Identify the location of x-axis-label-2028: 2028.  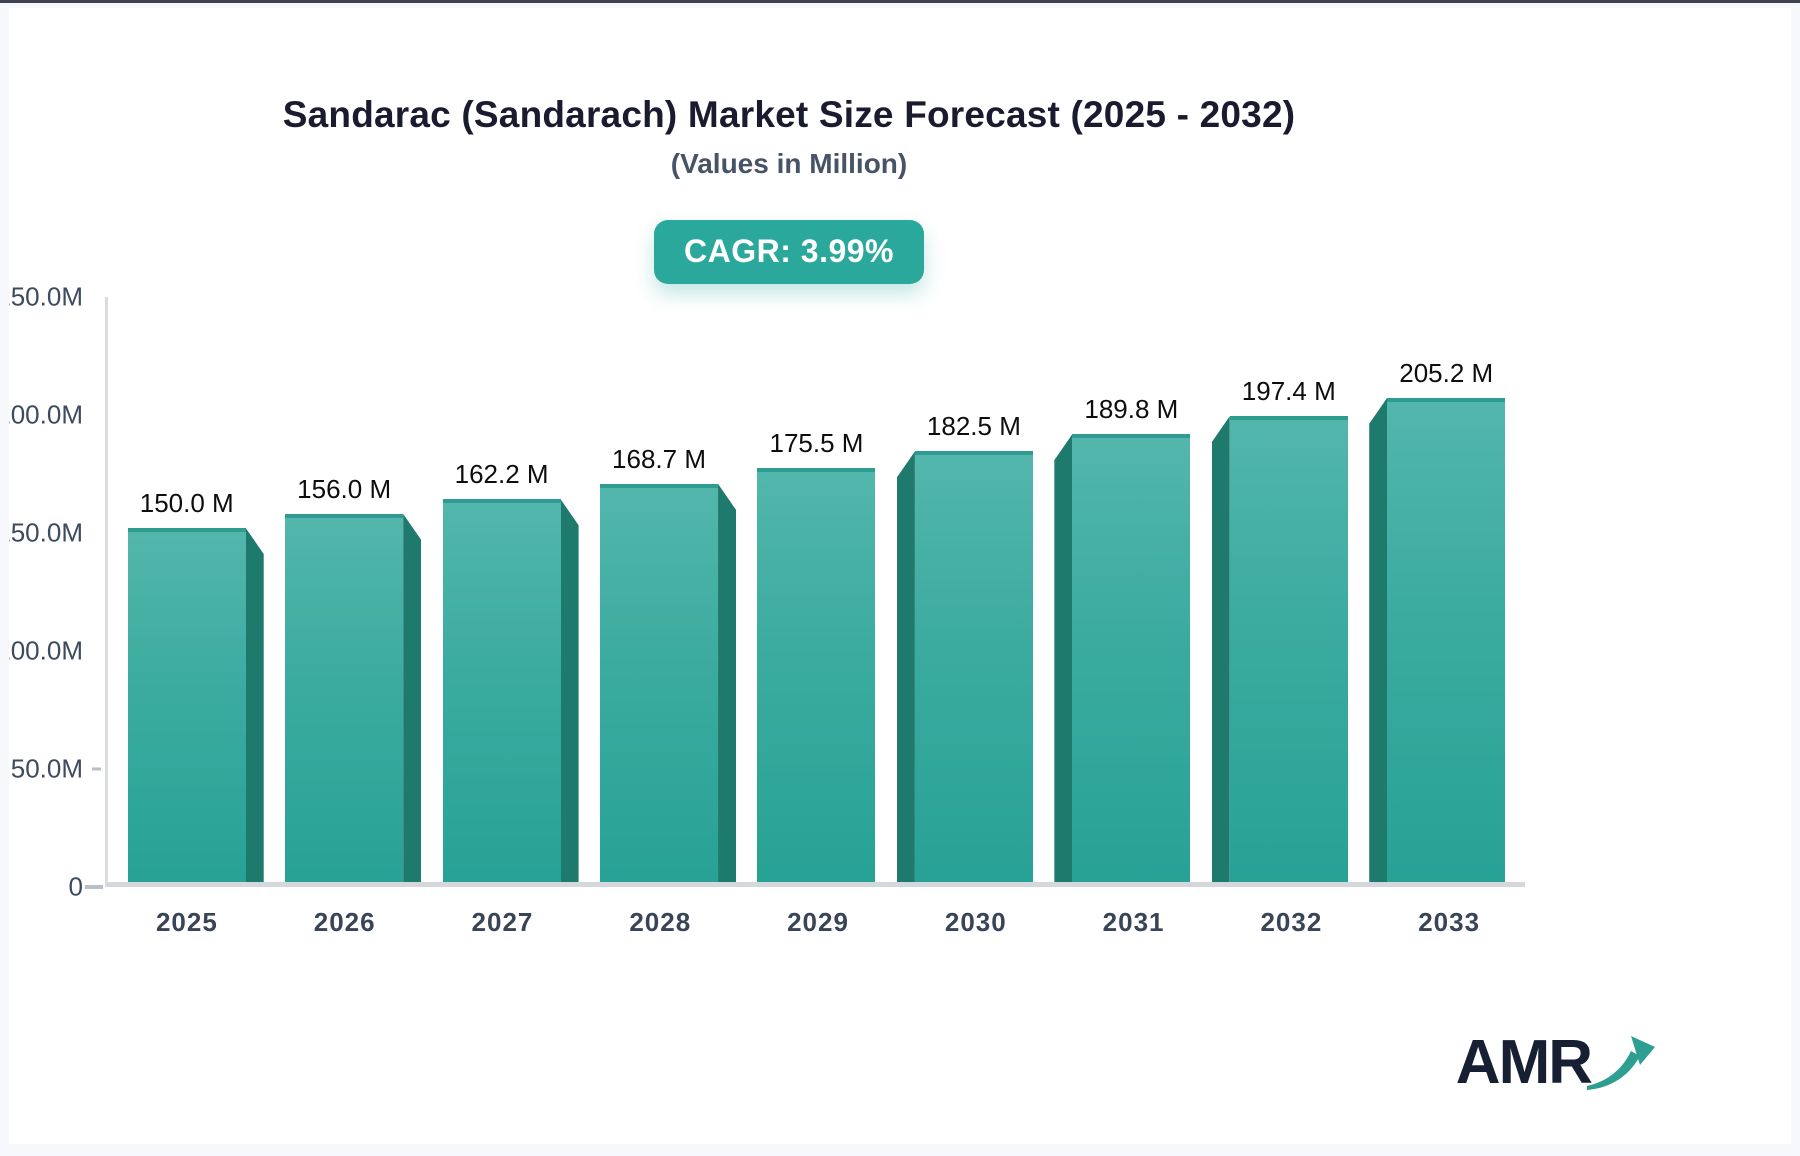
(660, 922).